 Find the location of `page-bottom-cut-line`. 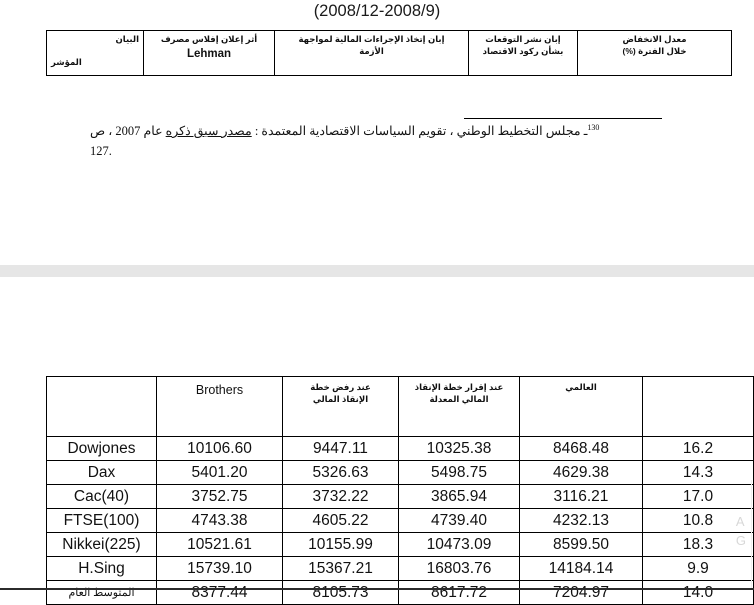

page-bottom-cut-line is located at coordinates (377, 589).